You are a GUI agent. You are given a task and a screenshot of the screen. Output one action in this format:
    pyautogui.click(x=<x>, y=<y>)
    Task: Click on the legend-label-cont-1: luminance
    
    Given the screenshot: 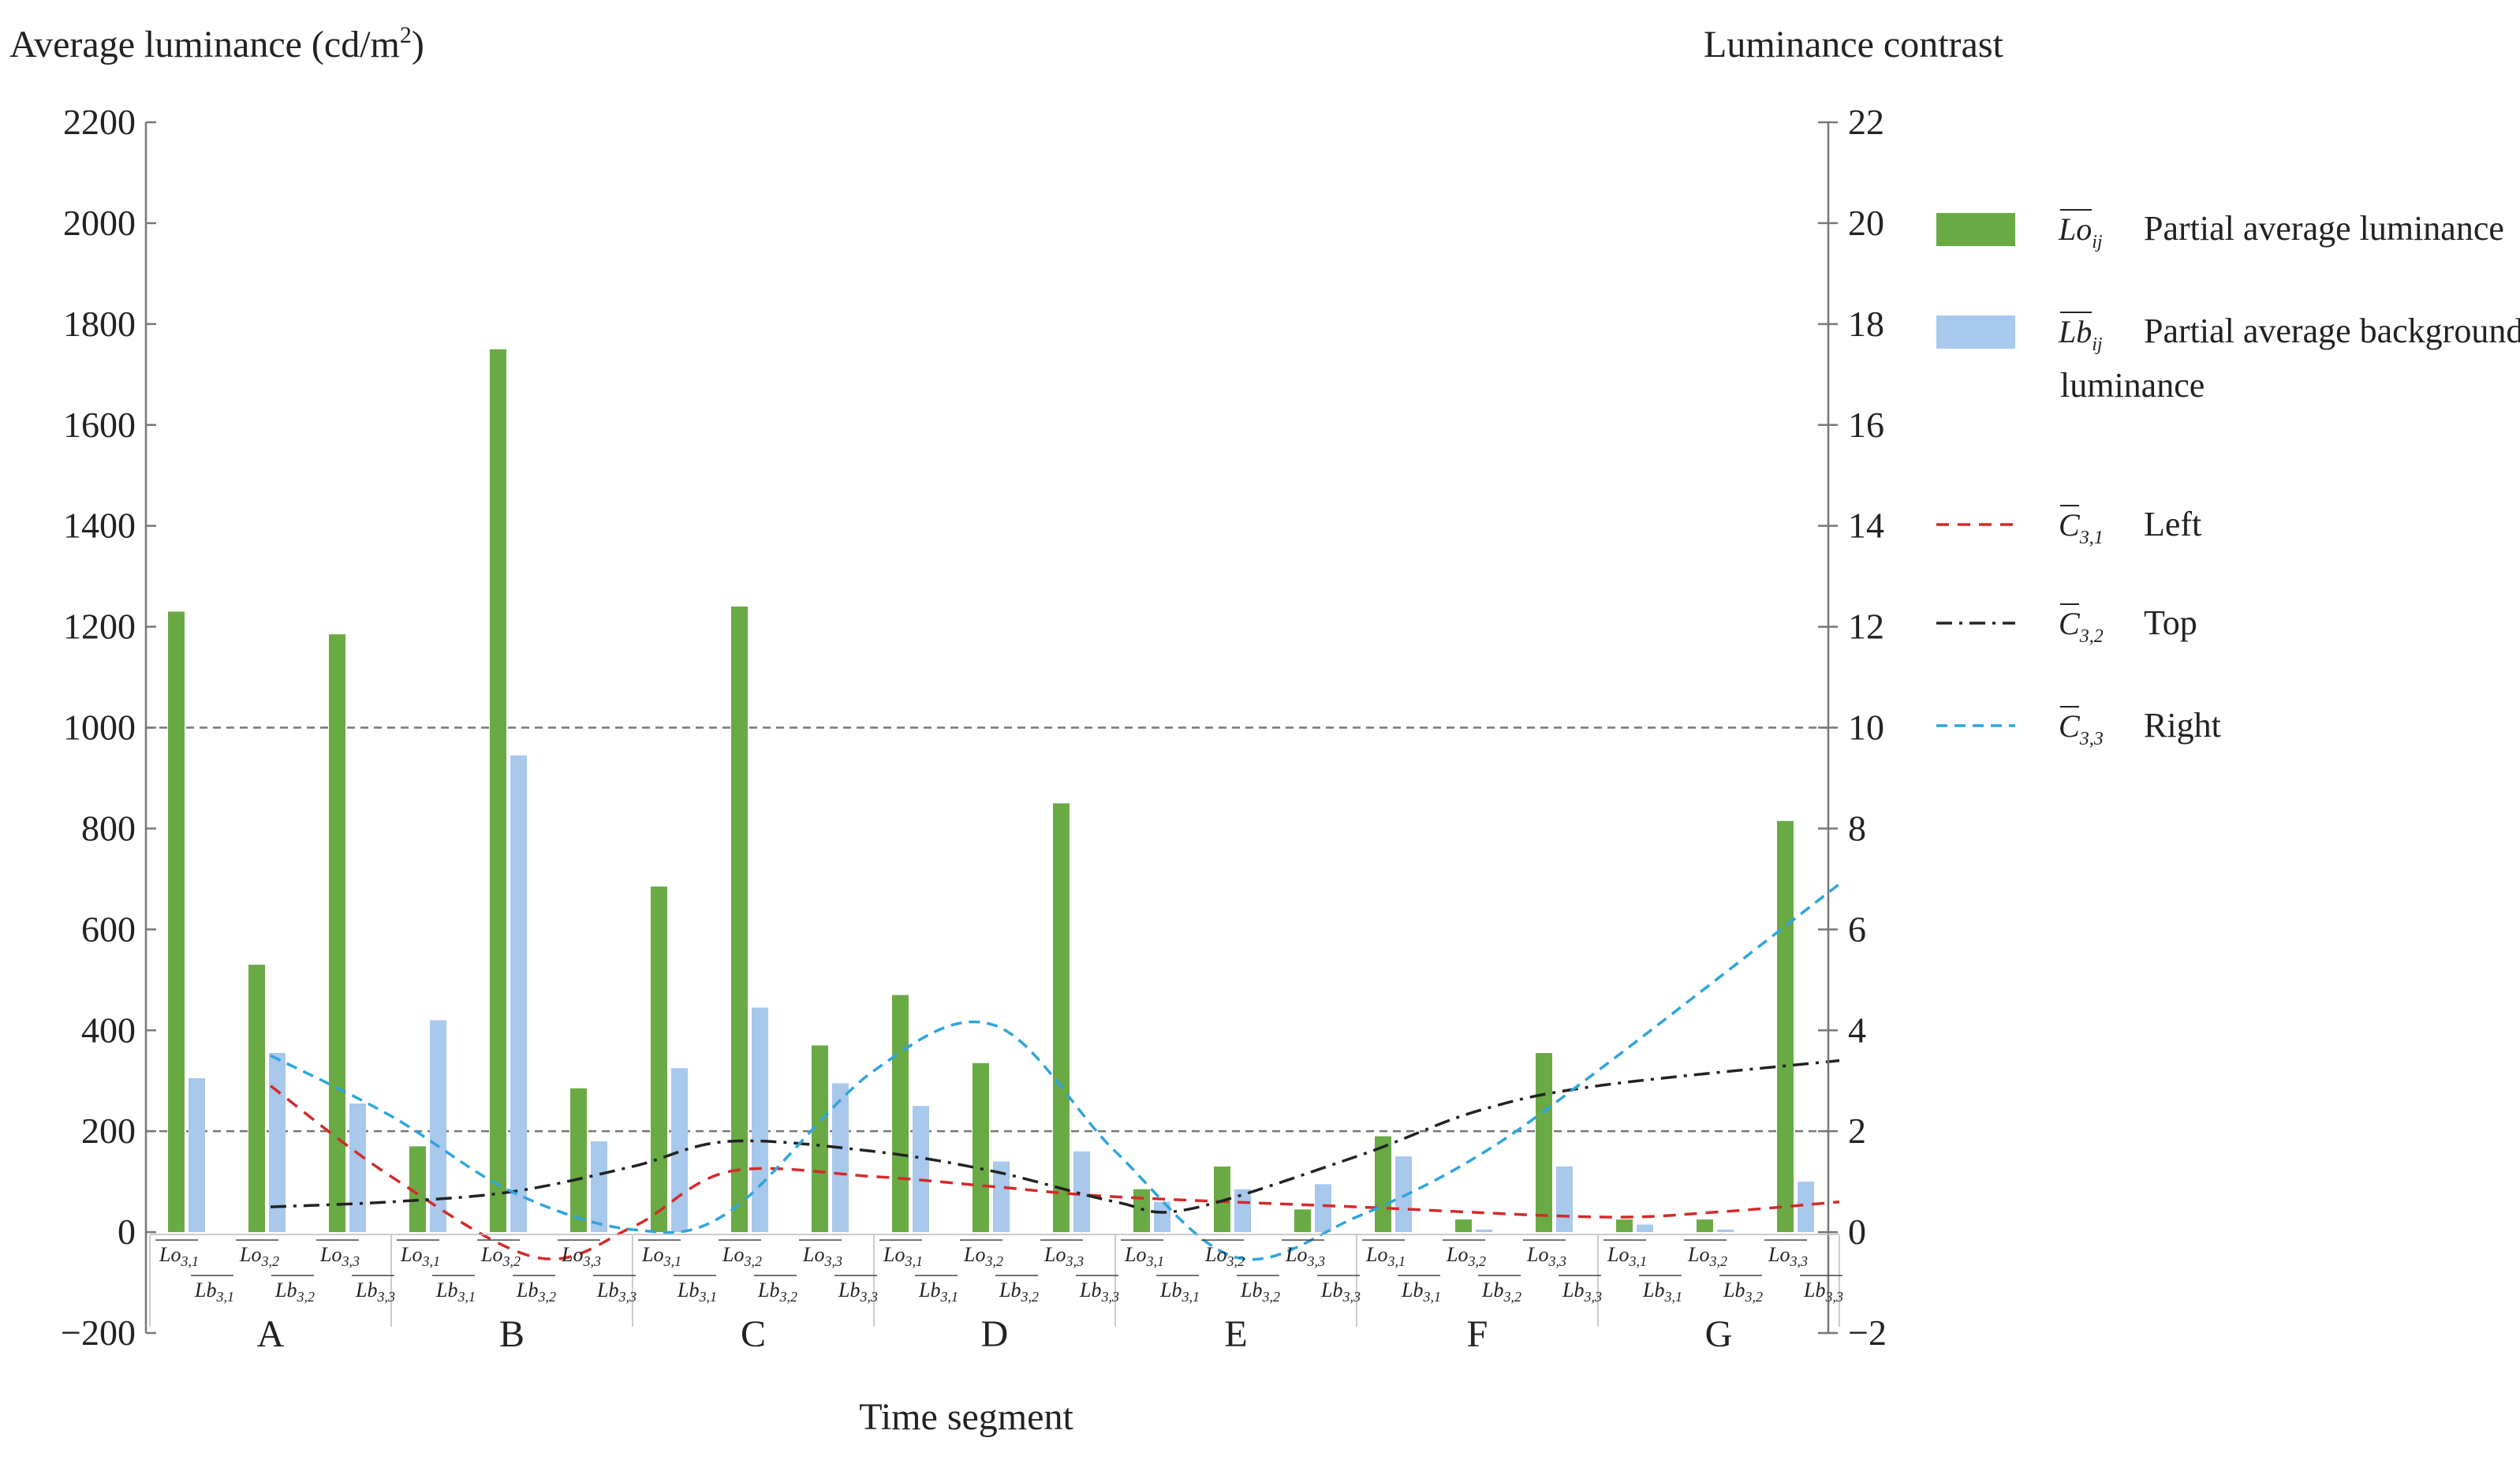 What is the action you would take?
    pyautogui.click(x=2132, y=385)
    